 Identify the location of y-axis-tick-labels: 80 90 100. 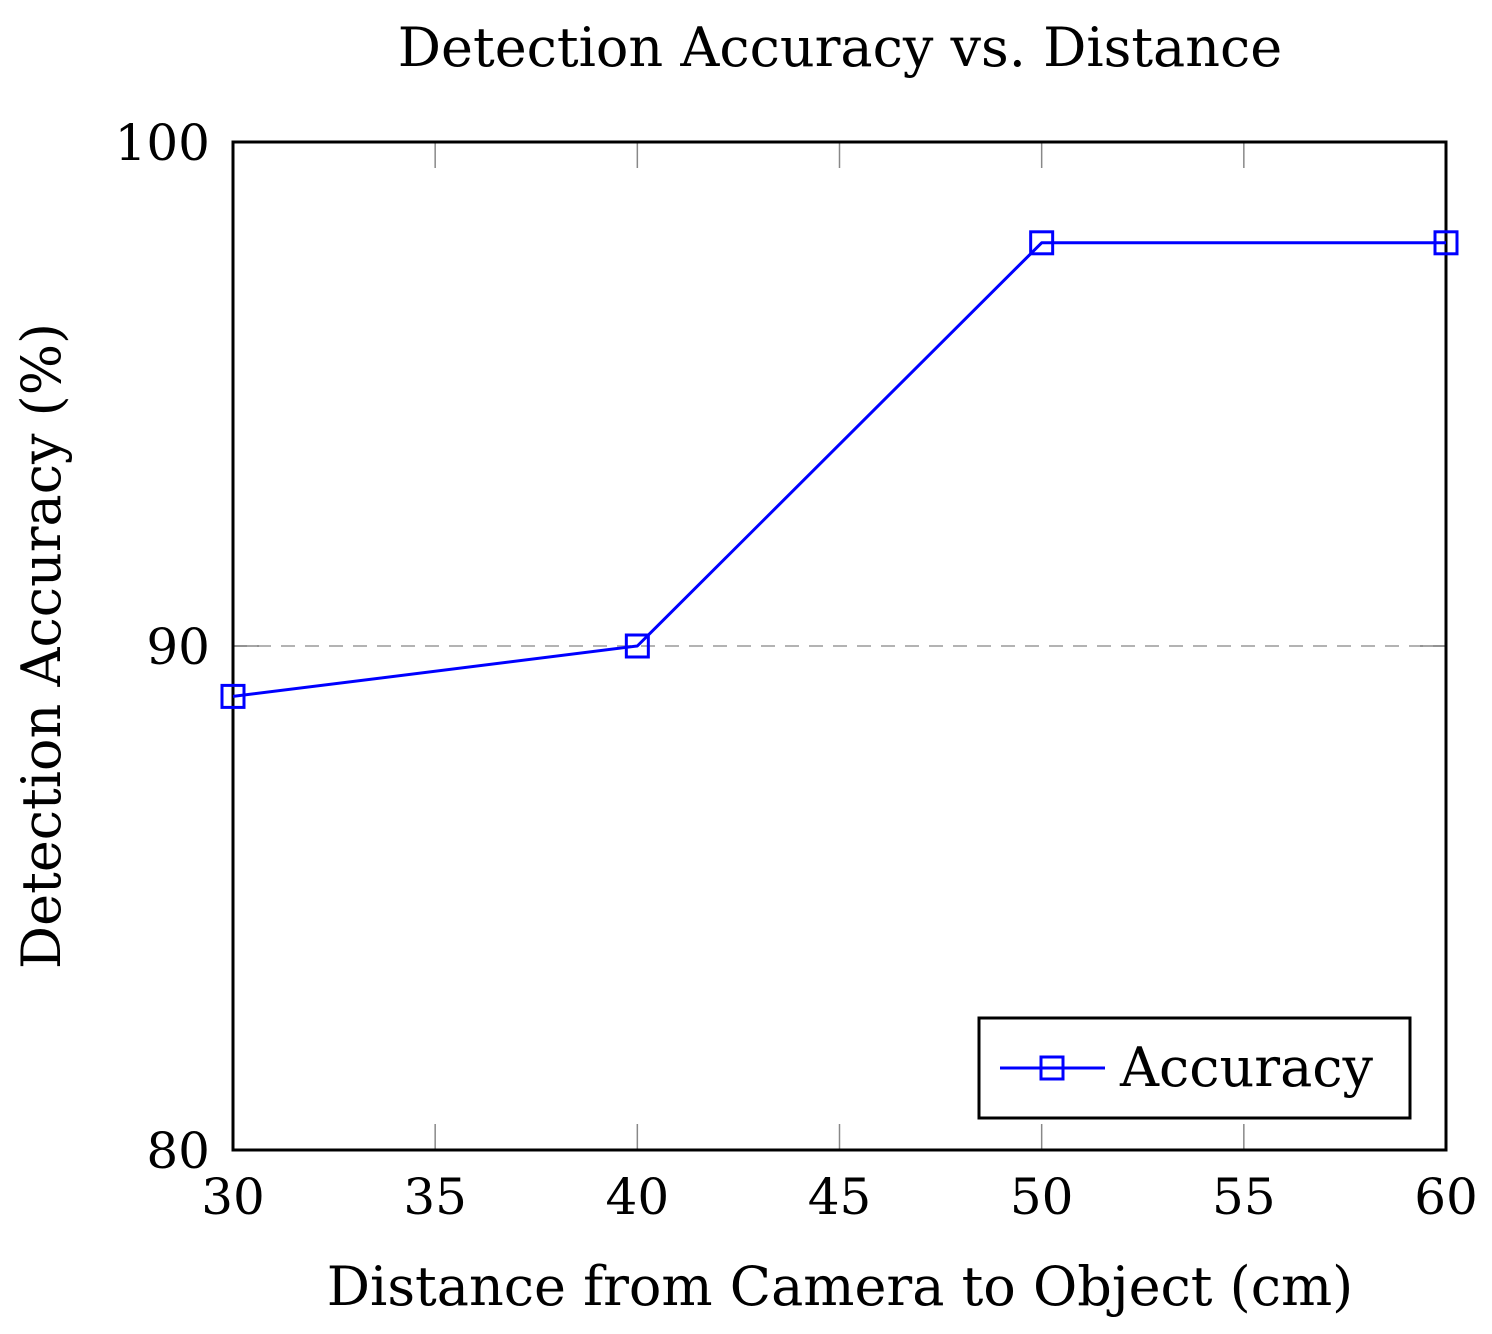
(162, 647).